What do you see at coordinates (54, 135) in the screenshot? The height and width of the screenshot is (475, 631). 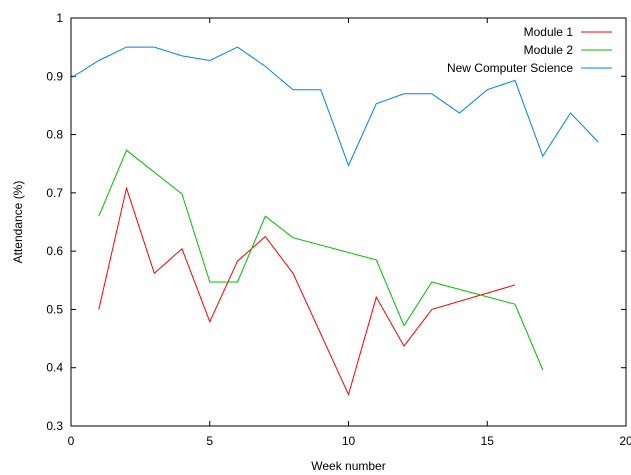 I see `y-tick-label: 0.8` at bounding box center [54, 135].